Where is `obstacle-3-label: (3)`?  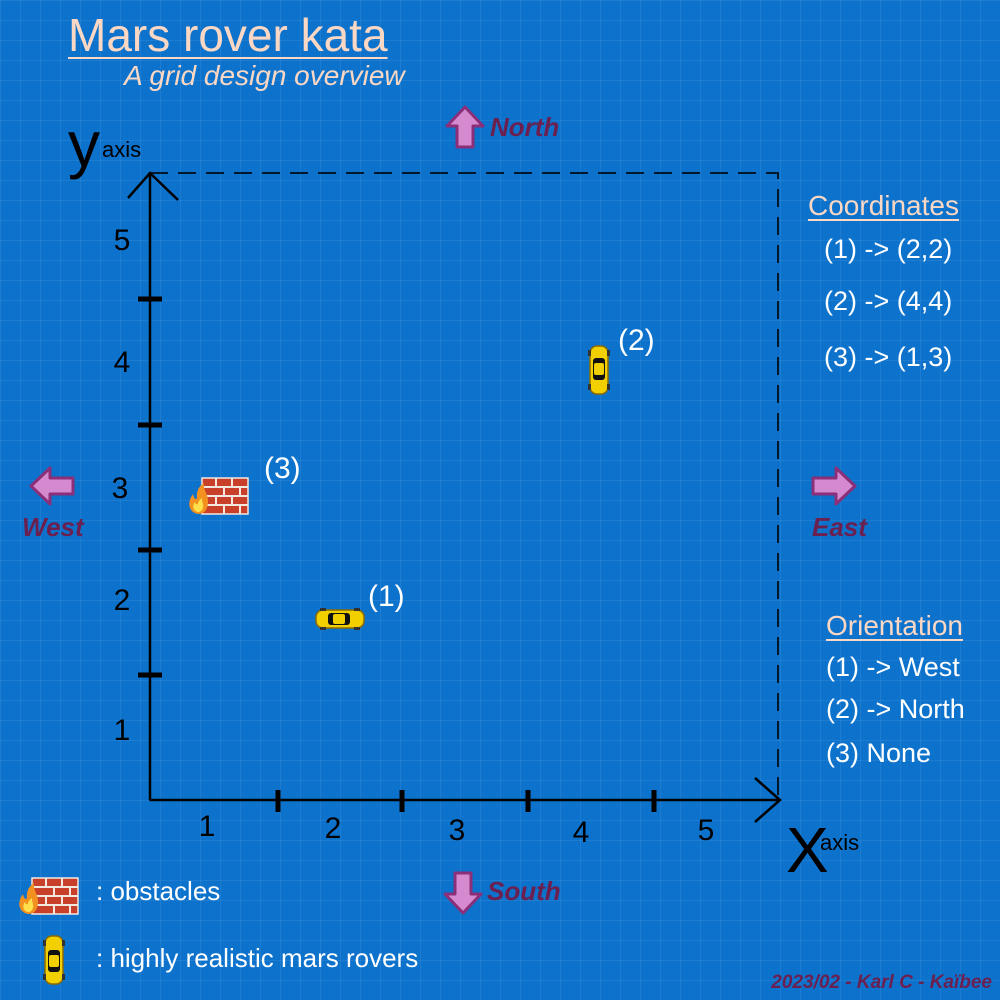
obstacle-3-label: (3) is located at coordinates (282, 468).